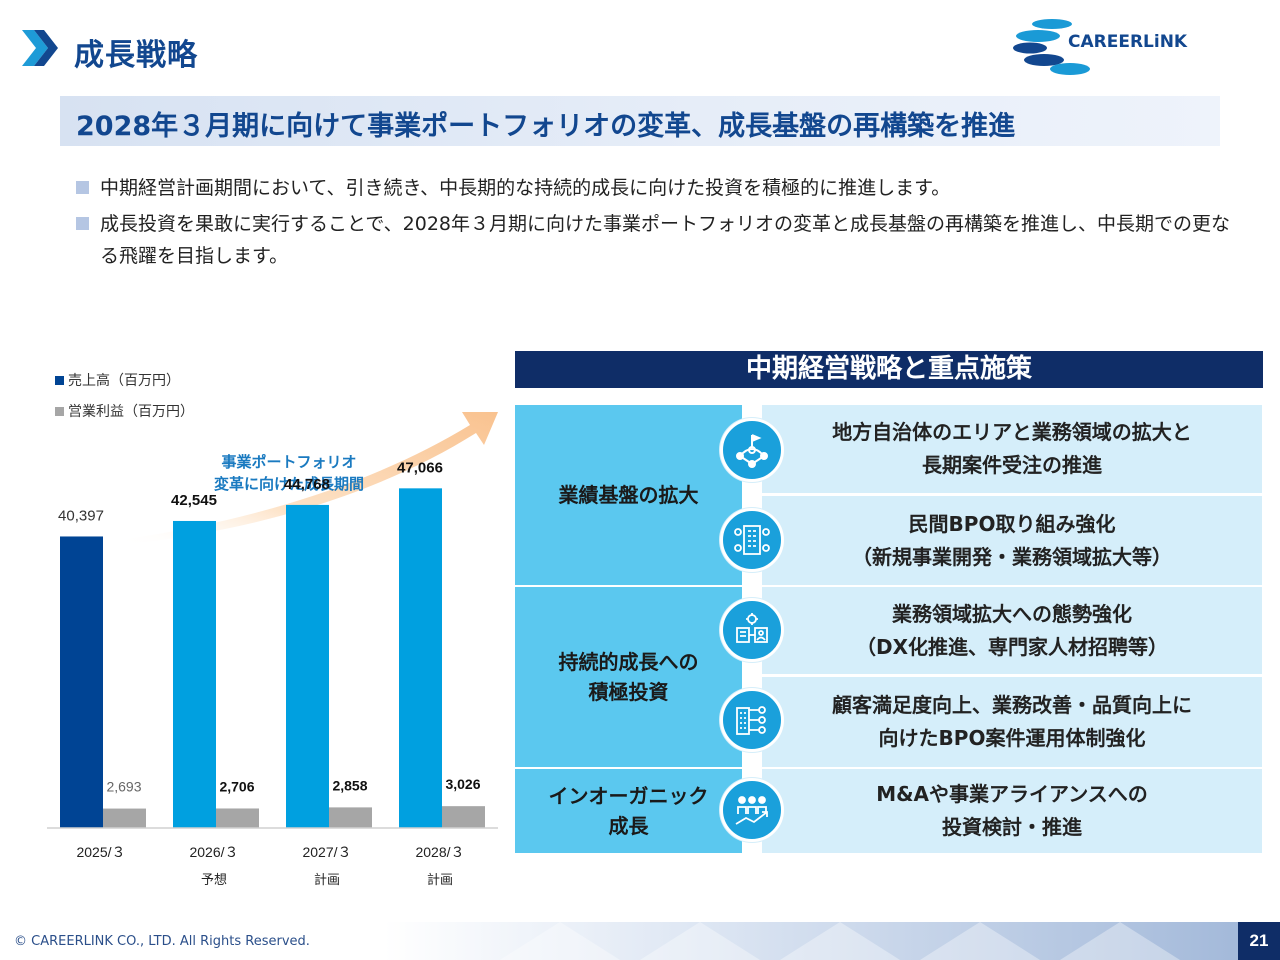 The image size is (1280, 960). Describe the element at coordinates (420, 467) in the screenshot. I see `sales-data-label: 47,066` at that location.